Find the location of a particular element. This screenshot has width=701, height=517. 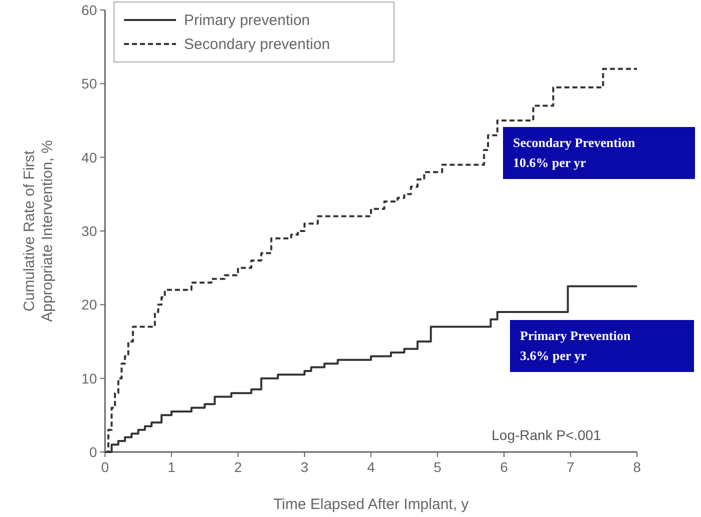

x-tick-label: 3 is located at coordinates (304, 467).